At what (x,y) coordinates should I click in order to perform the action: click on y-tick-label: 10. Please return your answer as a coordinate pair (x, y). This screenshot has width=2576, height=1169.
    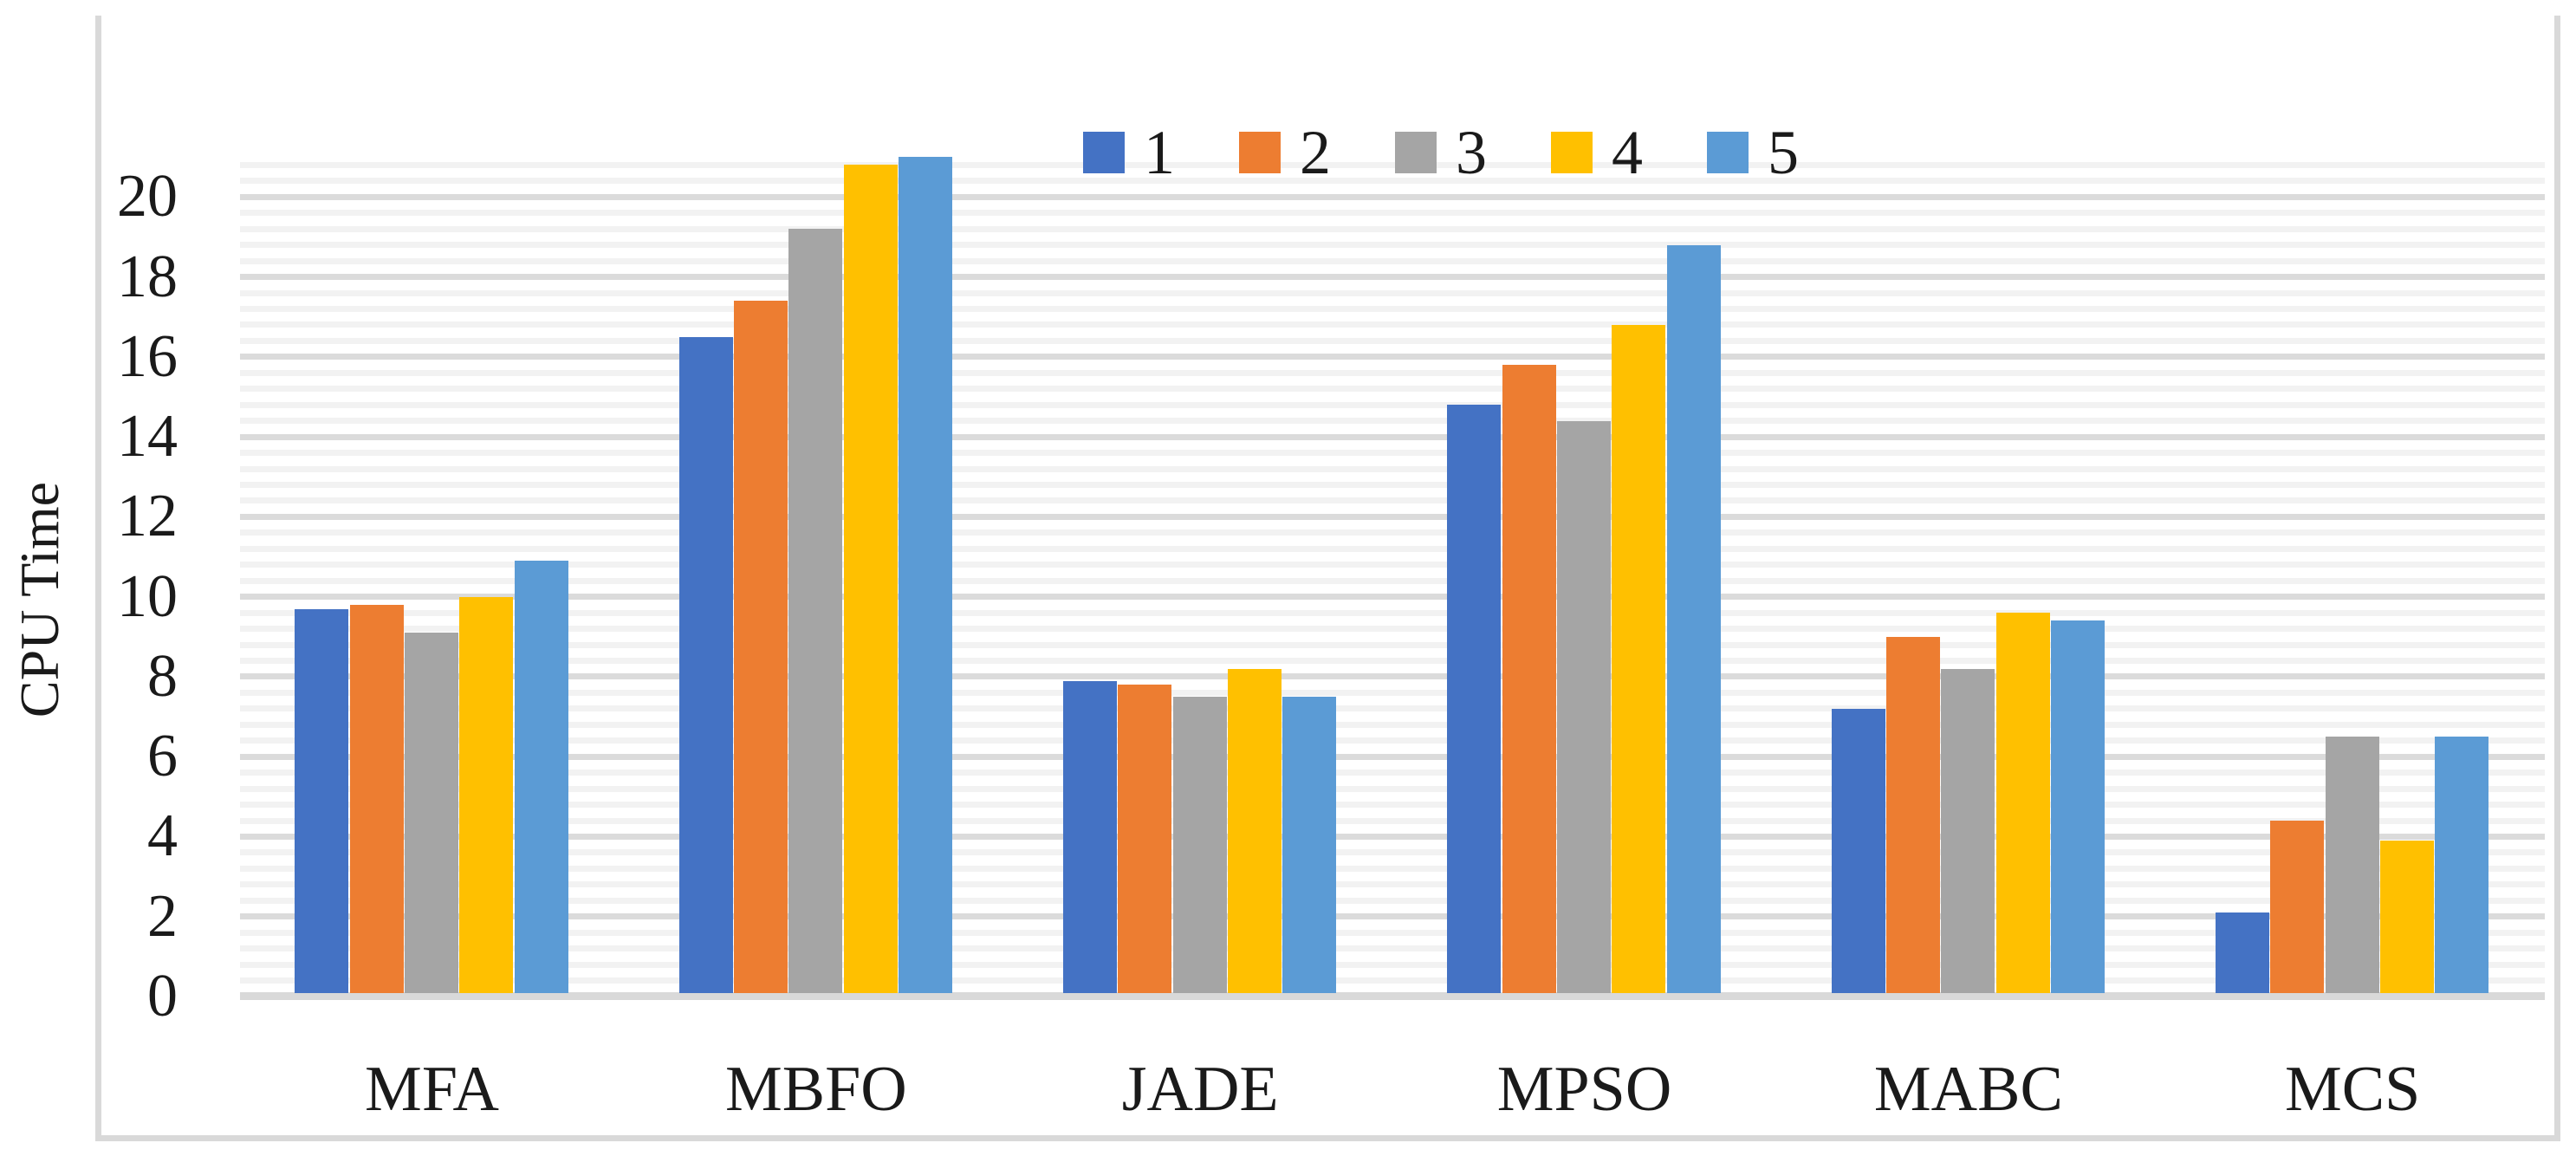
    Looking at the image, I should click on (148, 596).